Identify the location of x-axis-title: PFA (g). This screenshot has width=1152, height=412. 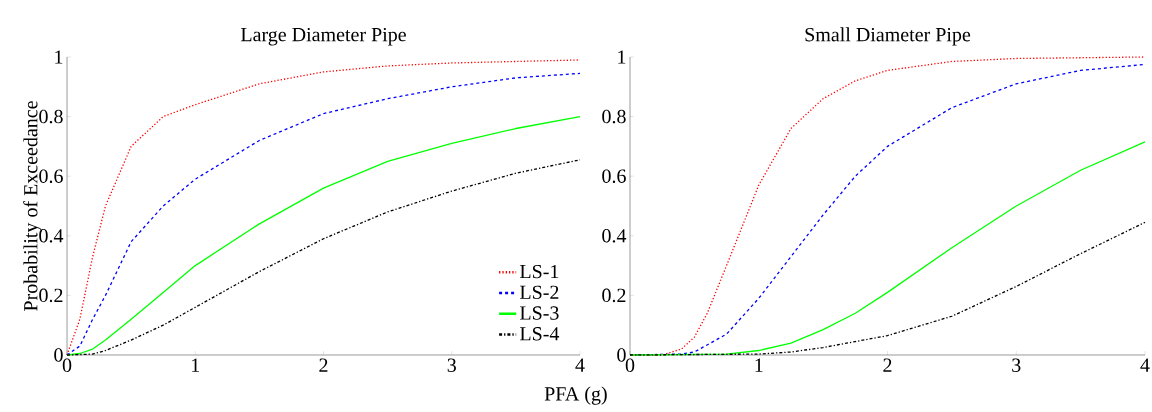
(575, 395).